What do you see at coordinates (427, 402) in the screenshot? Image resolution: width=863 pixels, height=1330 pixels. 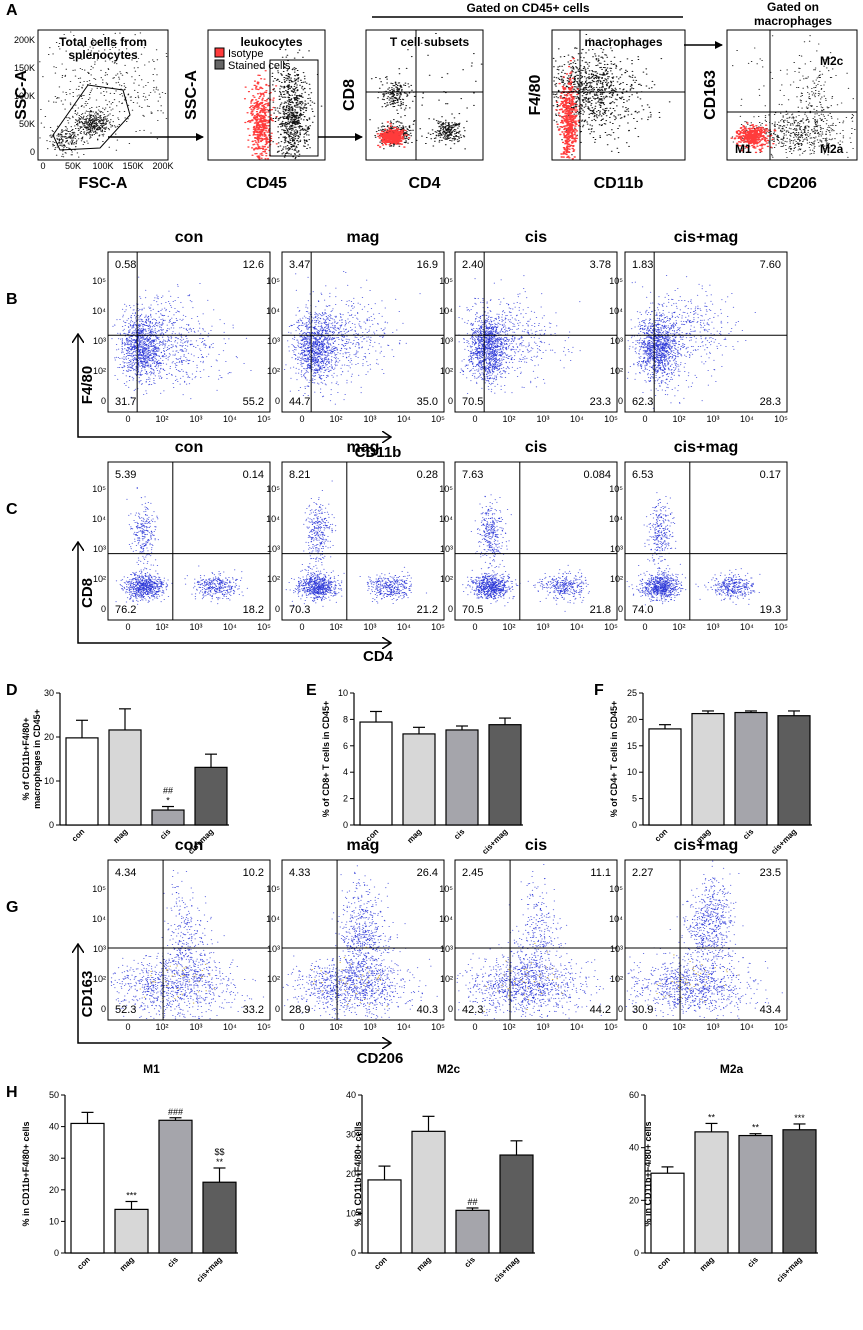 I see `quadrant-lower-right: 35.0` at bounding box center [427, 402].